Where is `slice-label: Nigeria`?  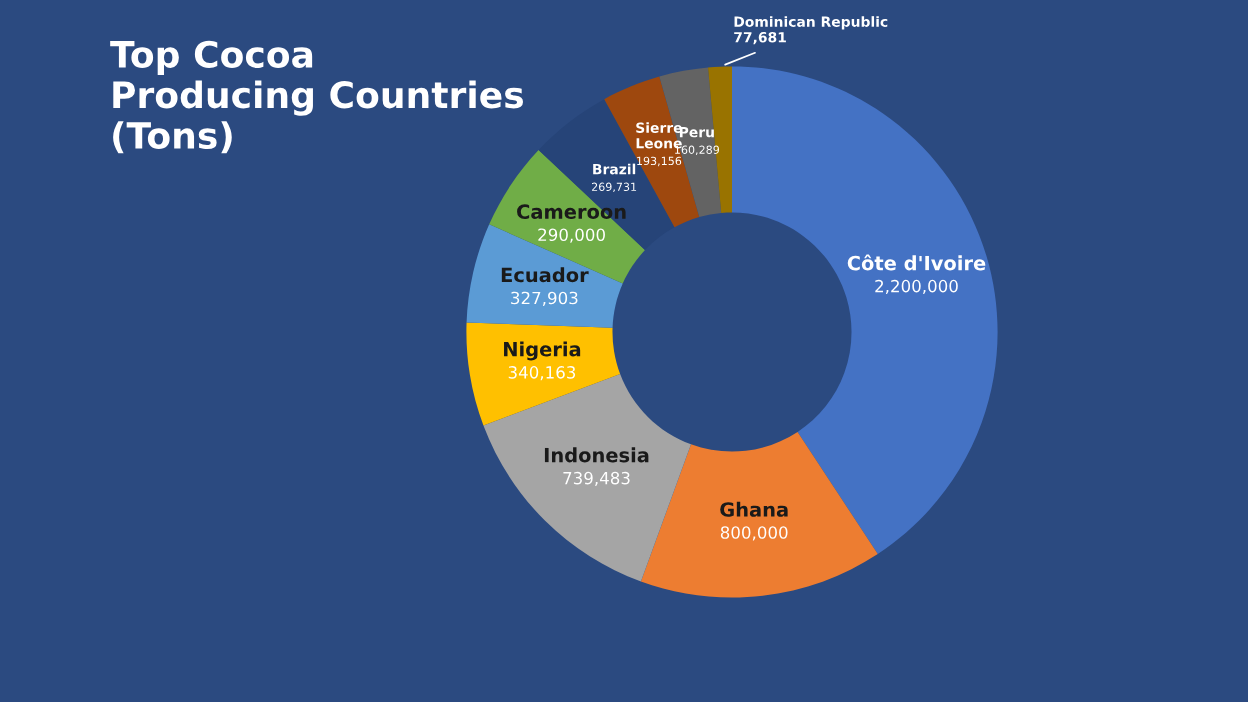 slice-label: Nigeria is located at coordinates (542, 351).